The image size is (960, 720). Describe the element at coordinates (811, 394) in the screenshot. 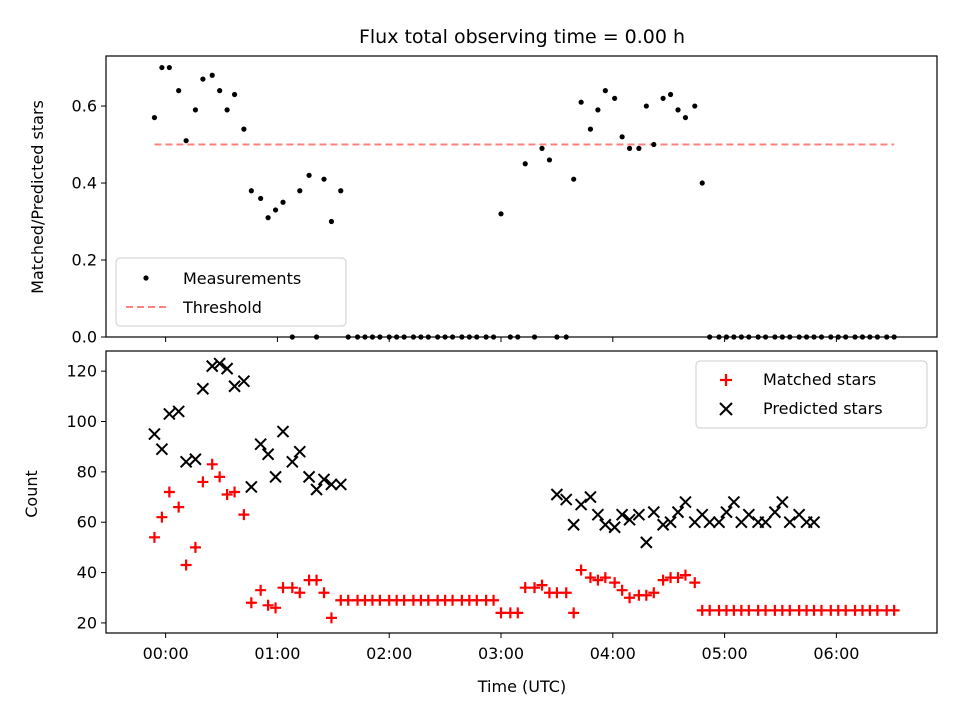

I see `bottom-legend-box` at that location.